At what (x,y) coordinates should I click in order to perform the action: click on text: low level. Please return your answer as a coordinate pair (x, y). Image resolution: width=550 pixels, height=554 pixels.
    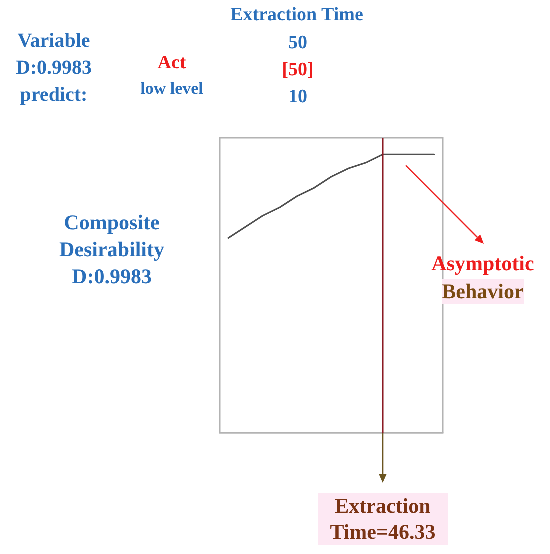
    Looking at the image, I should click on (172, 89).